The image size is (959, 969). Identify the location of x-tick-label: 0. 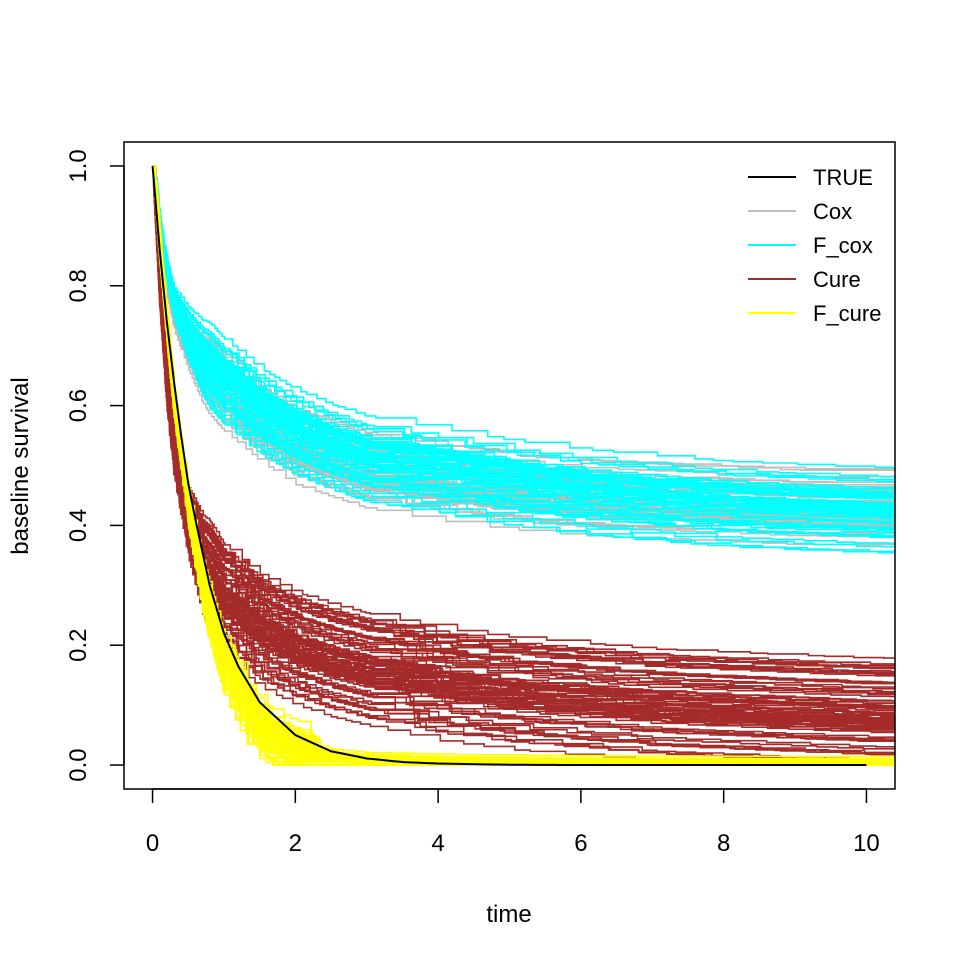
(152, 843).